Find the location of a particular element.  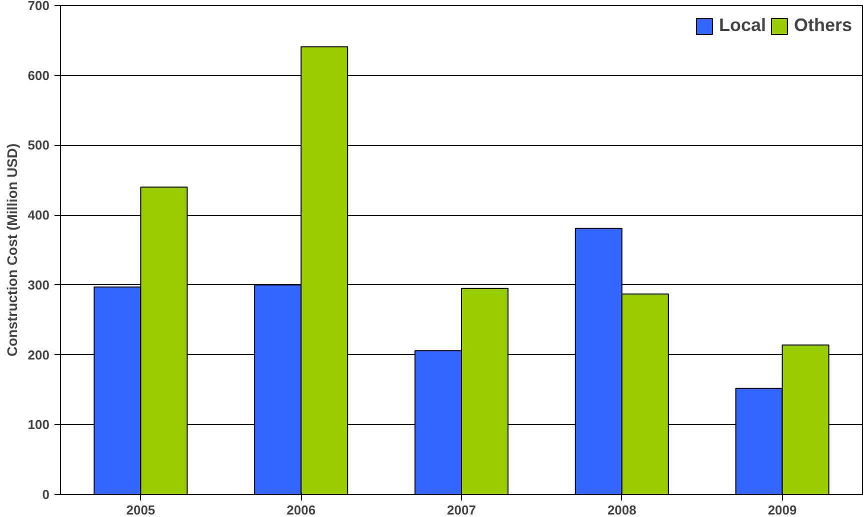

x-tick-label: 2007 is located at coordinates (461, 509).